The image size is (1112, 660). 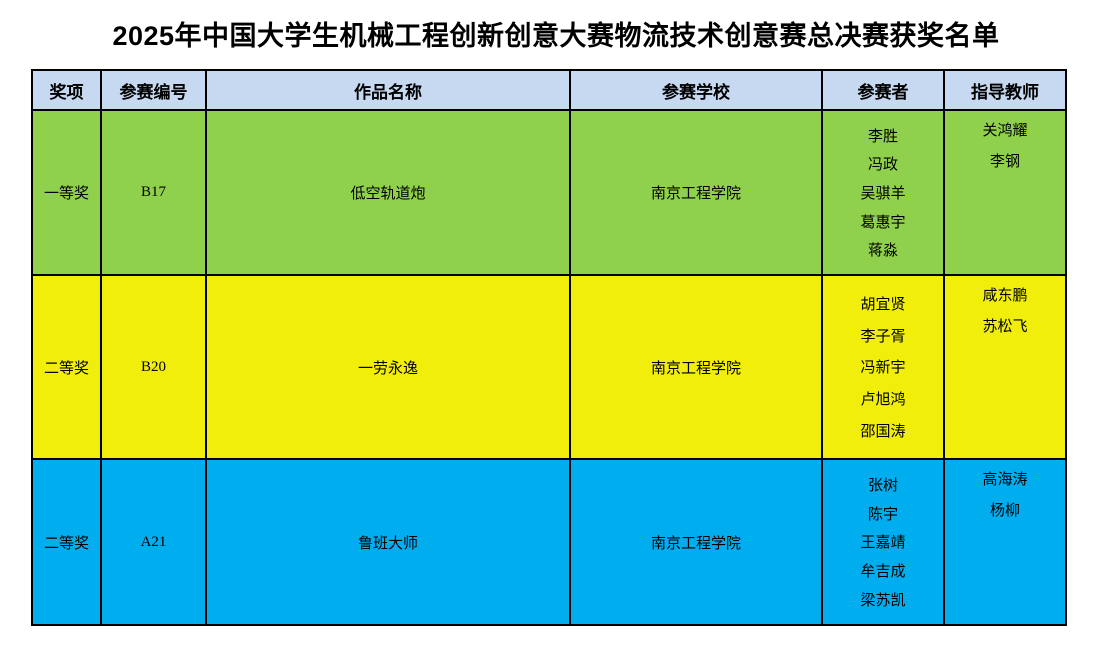 What do you see at coordinates (1005, 131) in the screenshot?
I see `advisor-name: 关鸿耀` at bounding box center [1005, 131].